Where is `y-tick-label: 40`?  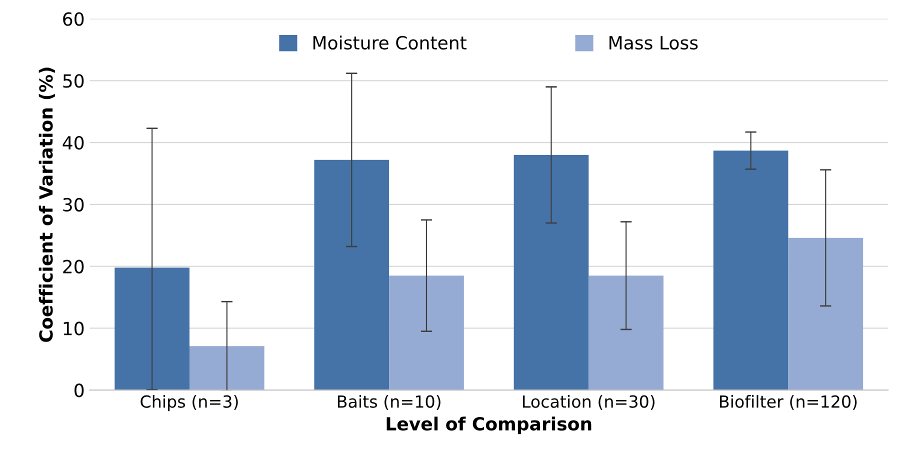 y-tick-label: 40 is located at coordinates (73, 143).